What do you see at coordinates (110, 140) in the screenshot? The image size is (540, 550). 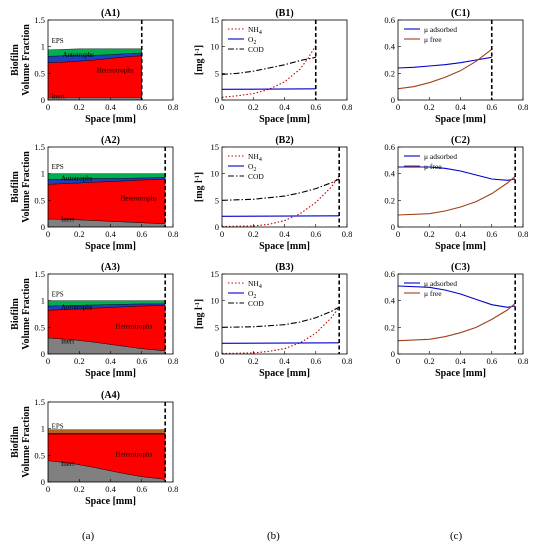 I see `panel-title: (A2)` at bounding box center [110, 140].